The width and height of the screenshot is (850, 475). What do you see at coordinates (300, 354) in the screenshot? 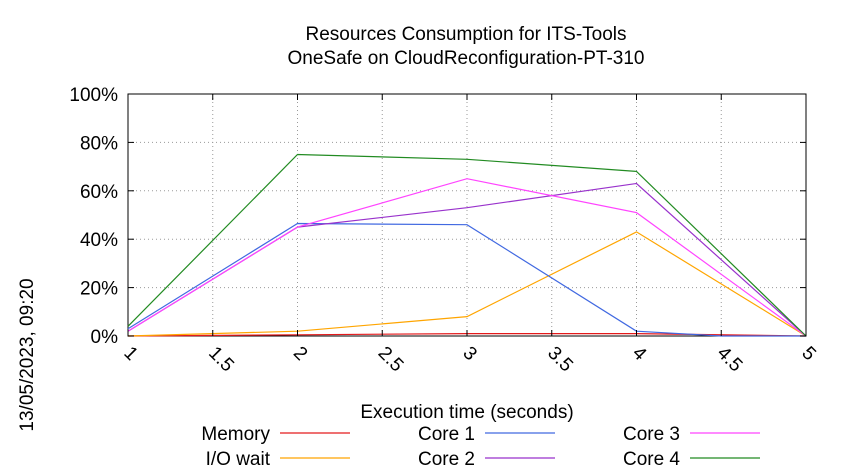
I see `x-tick-label: 2` at bounding box center [300, 354].